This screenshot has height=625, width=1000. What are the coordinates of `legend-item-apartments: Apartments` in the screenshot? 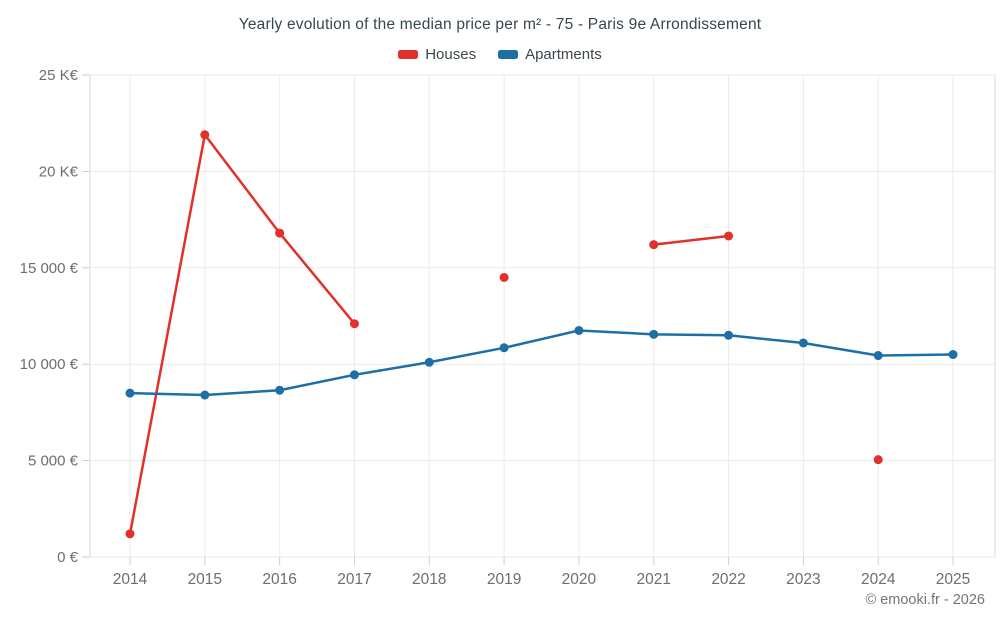 It's located at (550, 54).